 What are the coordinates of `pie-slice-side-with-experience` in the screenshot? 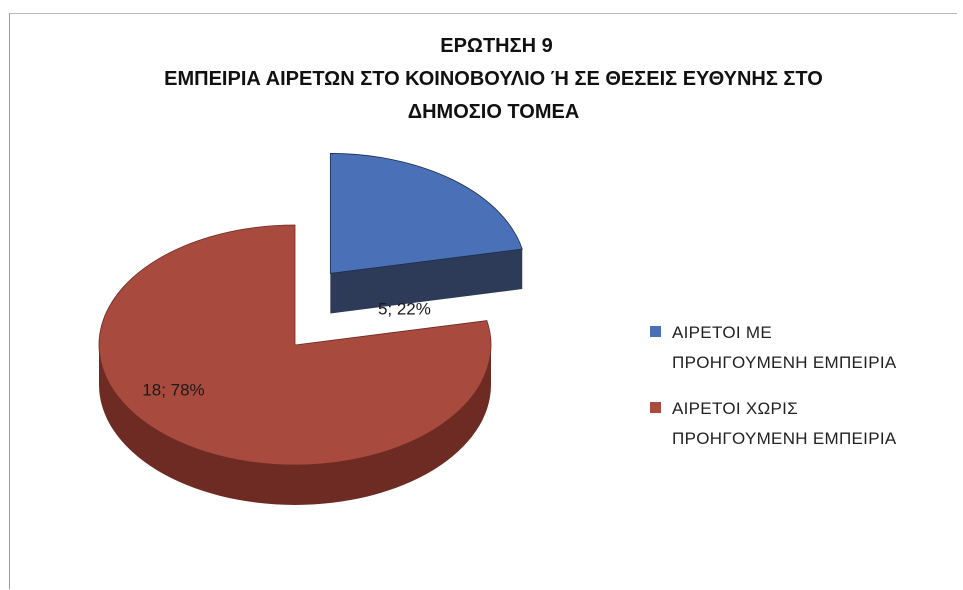 It's located at (426, 281).